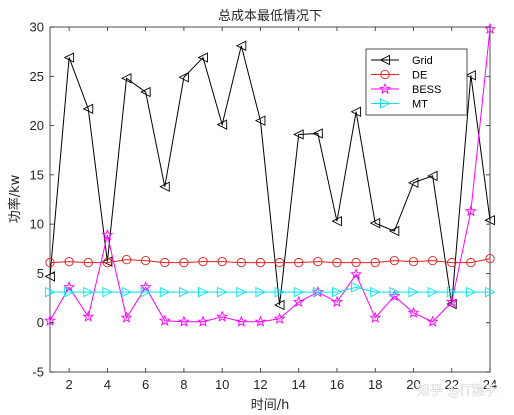 This screenshot has height=415, width=514. I want to click on legend-label-grid: Grid, so click(422, 61).